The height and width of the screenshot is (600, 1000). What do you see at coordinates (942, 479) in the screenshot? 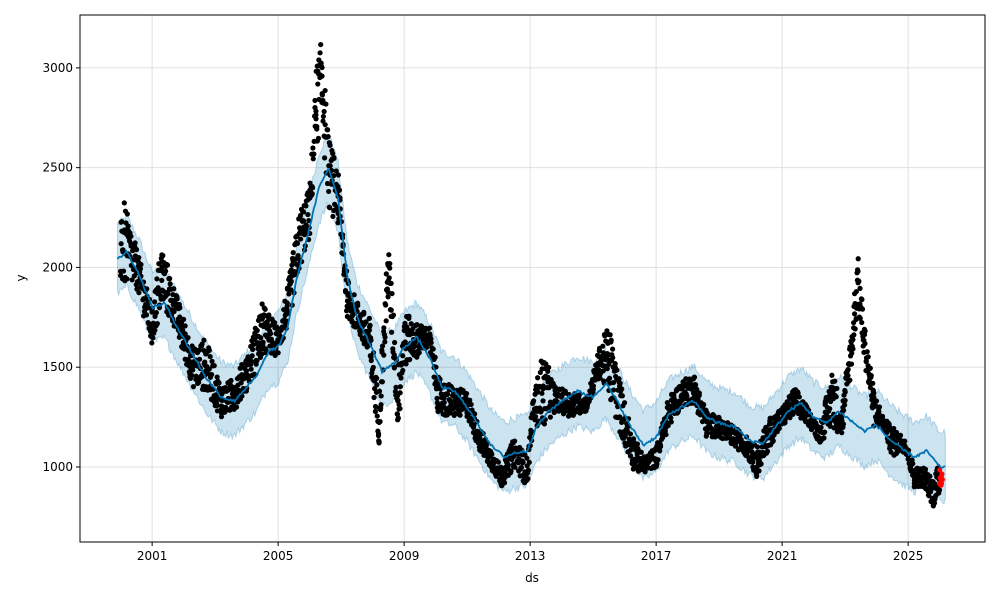
I see `highlight-point` at bounding box center [942, 479].